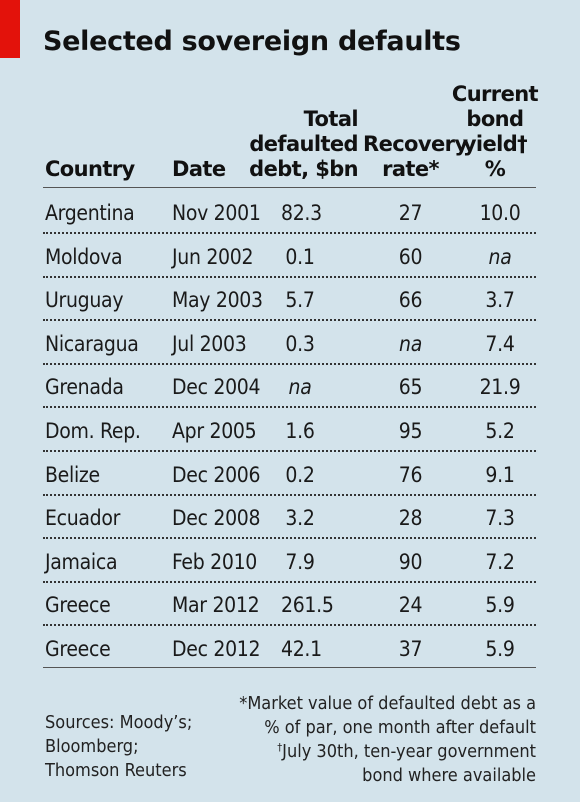 The height and width of the screenshot is (802, 580). I want to click on cell-country: Belize, so click(72, 474).